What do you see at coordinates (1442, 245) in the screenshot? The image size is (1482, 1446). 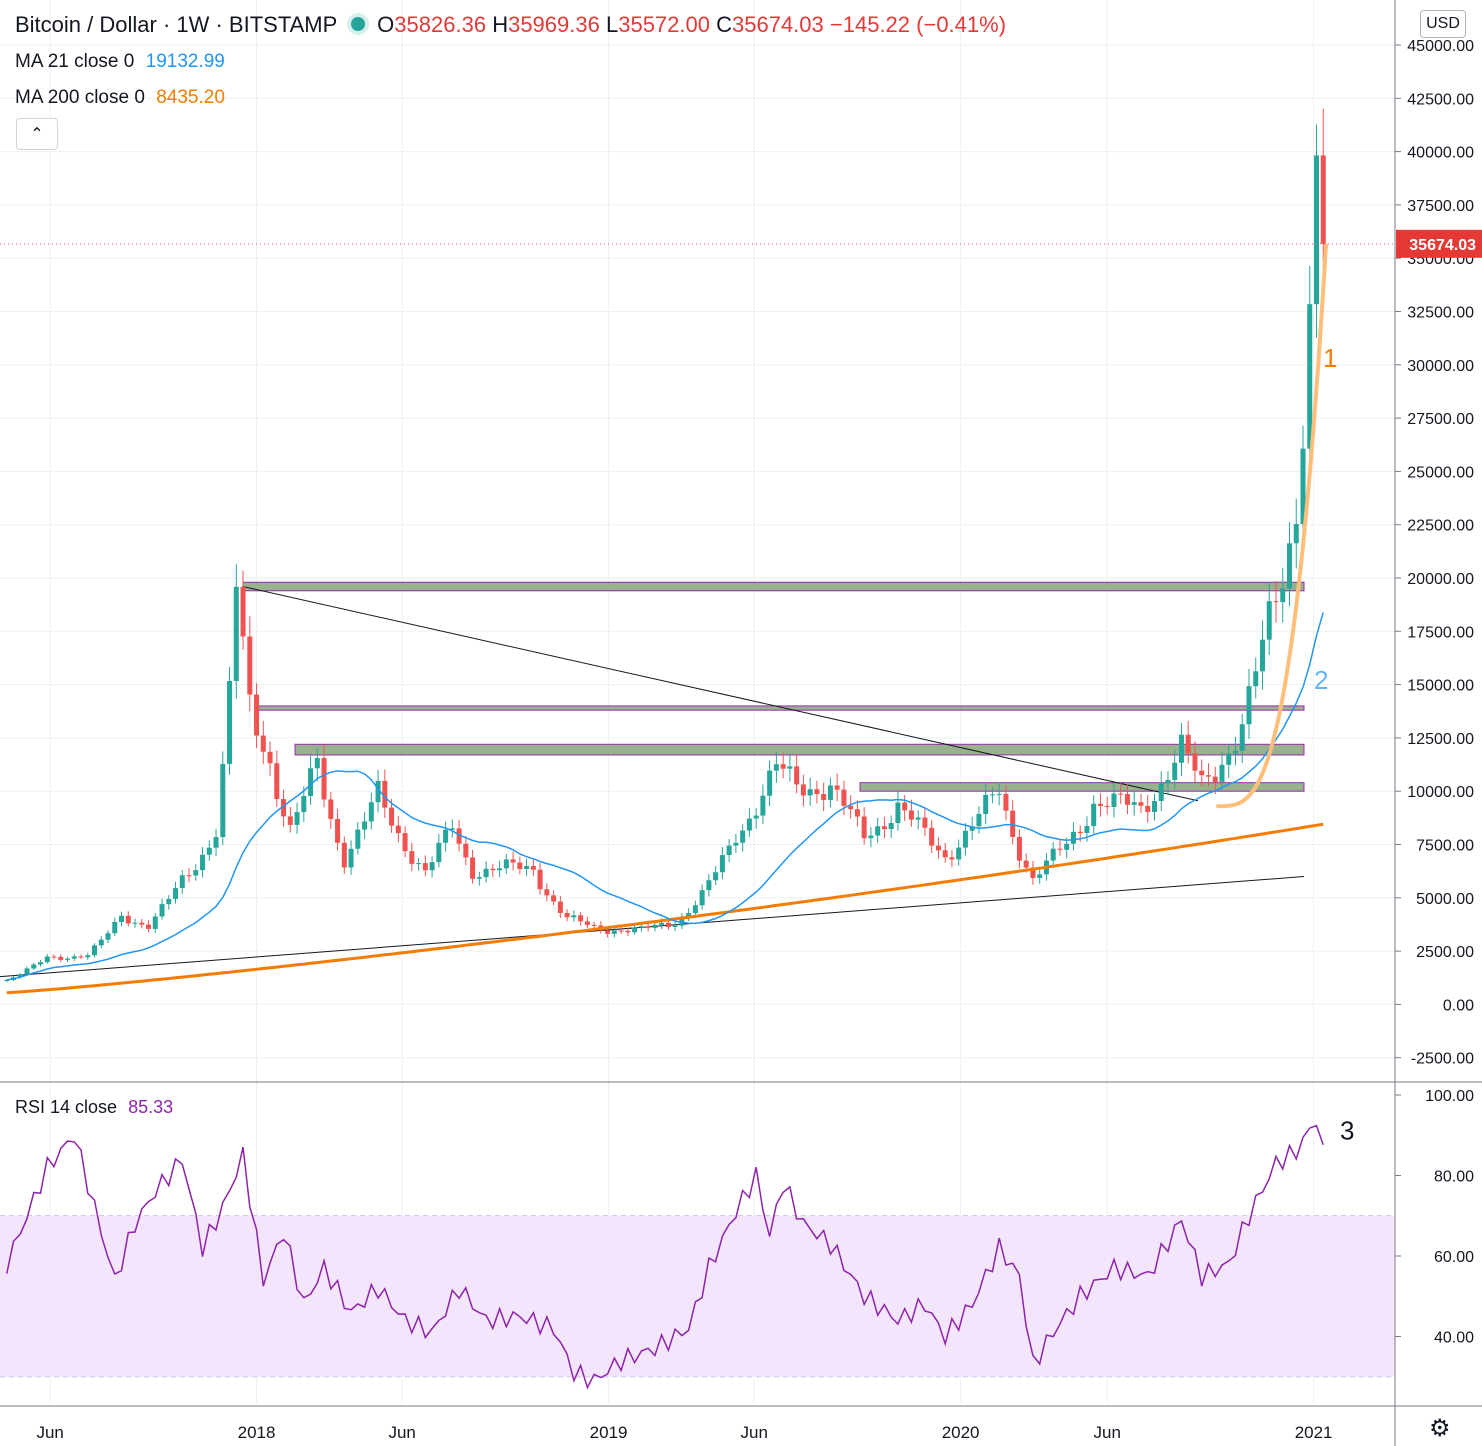 I see `last-price-label: 35674.03` at bounding box center [1442, 245].